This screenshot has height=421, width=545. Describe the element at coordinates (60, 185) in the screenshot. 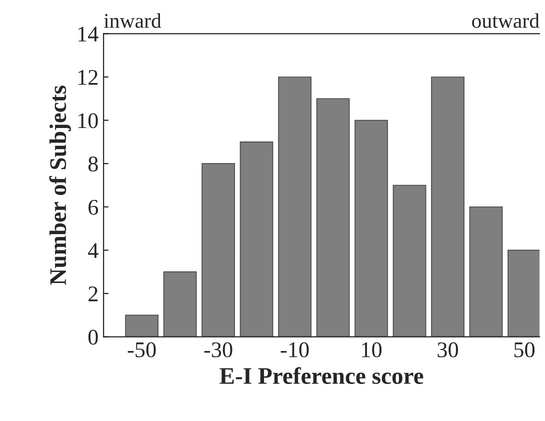

I see `y-axis-title: Number of Subjects` at that location.